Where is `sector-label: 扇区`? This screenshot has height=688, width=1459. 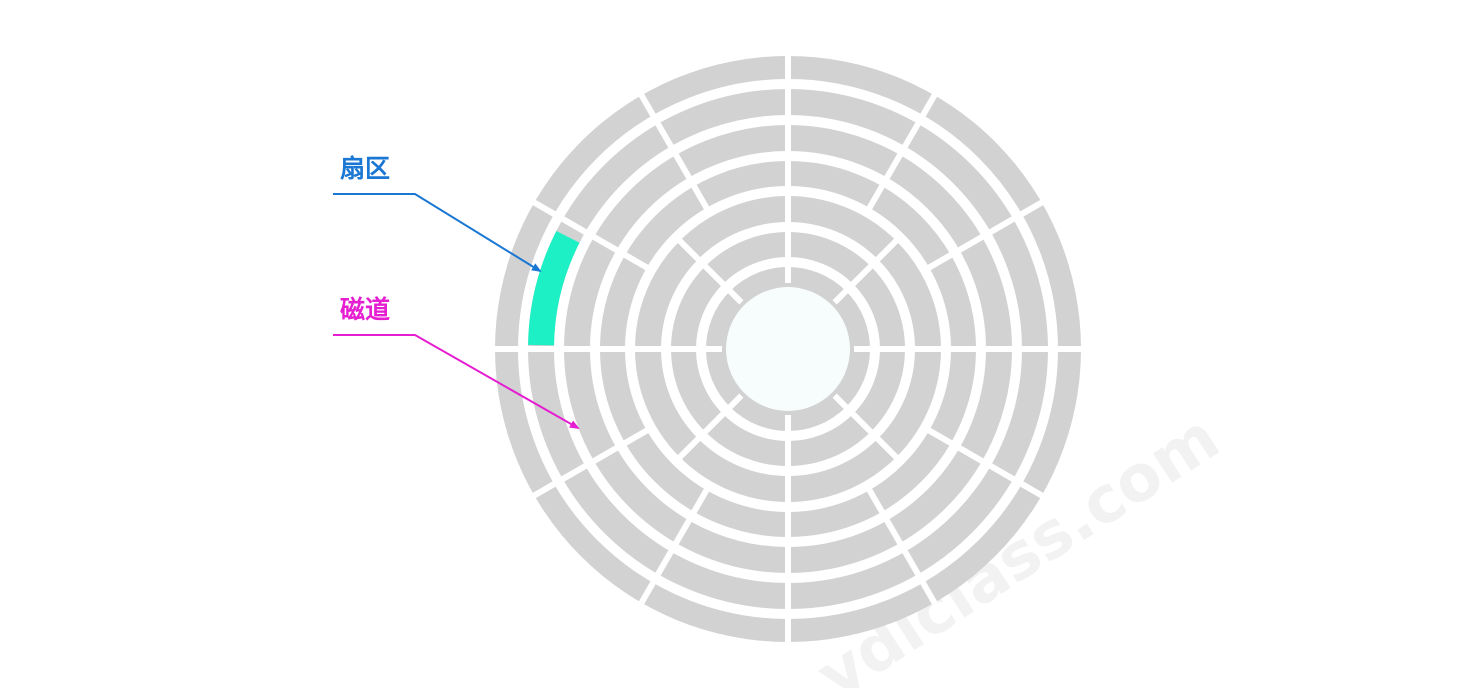
sector-label: 扇区 is located at coordinates (365, 168).